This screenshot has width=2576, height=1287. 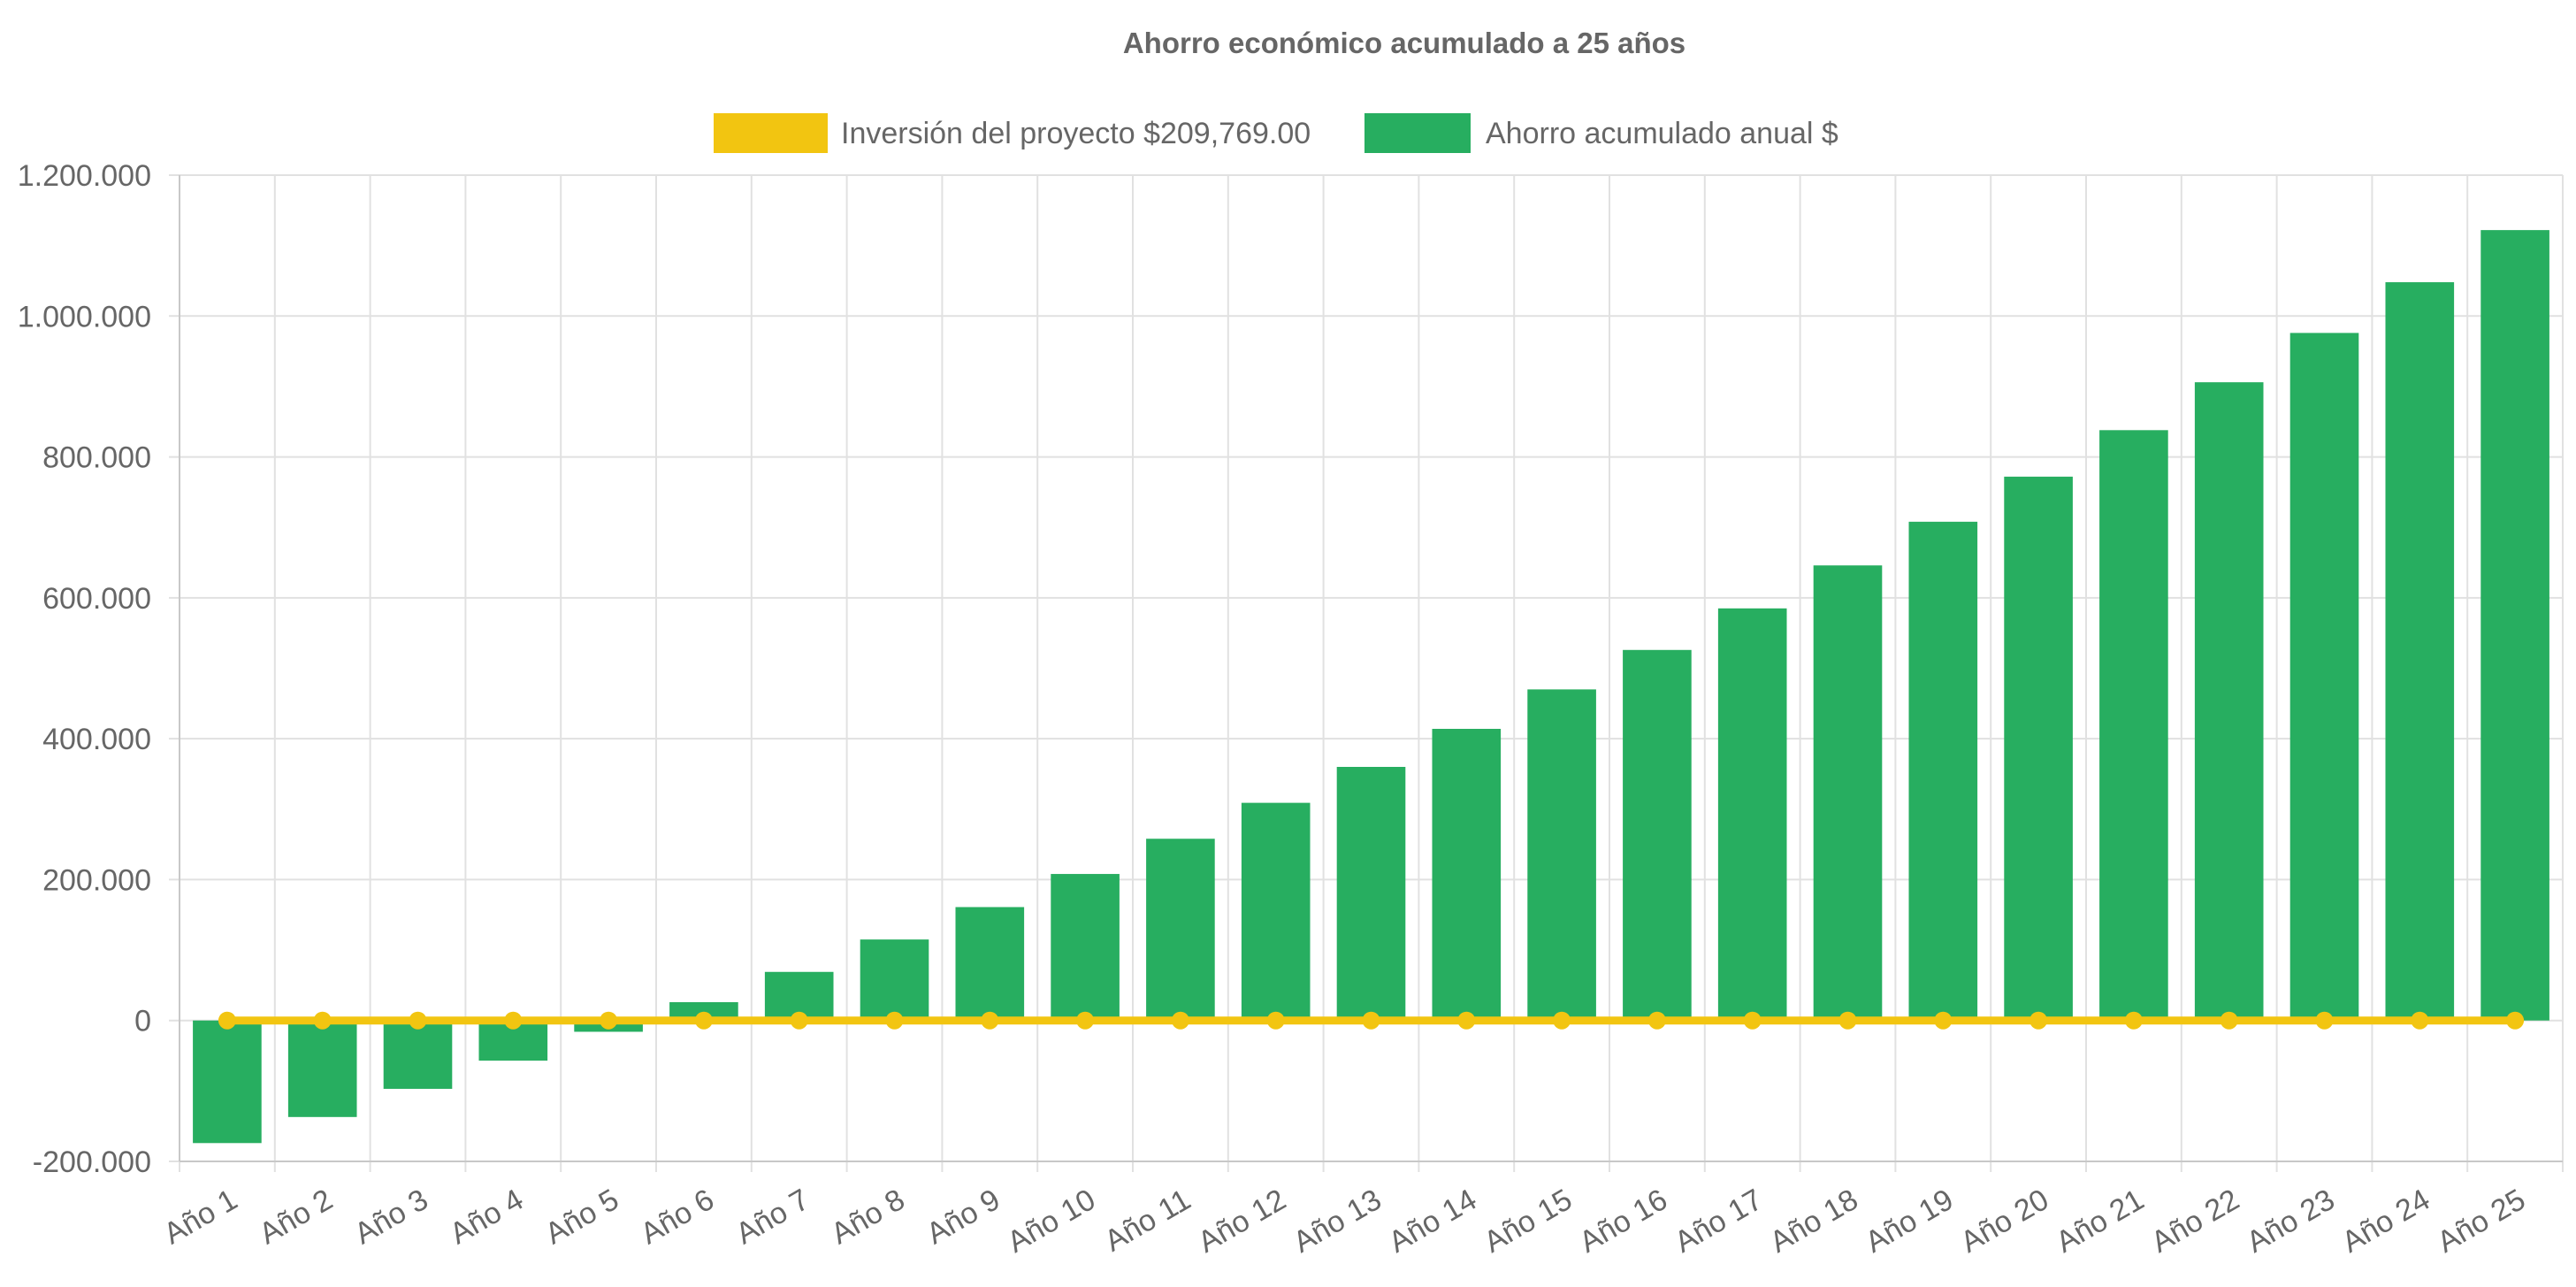 What do you see at coordinates (581, 1217) in the screenshot?
I see `x-tick-label: Año 5` at bounding box center [581, 1217].